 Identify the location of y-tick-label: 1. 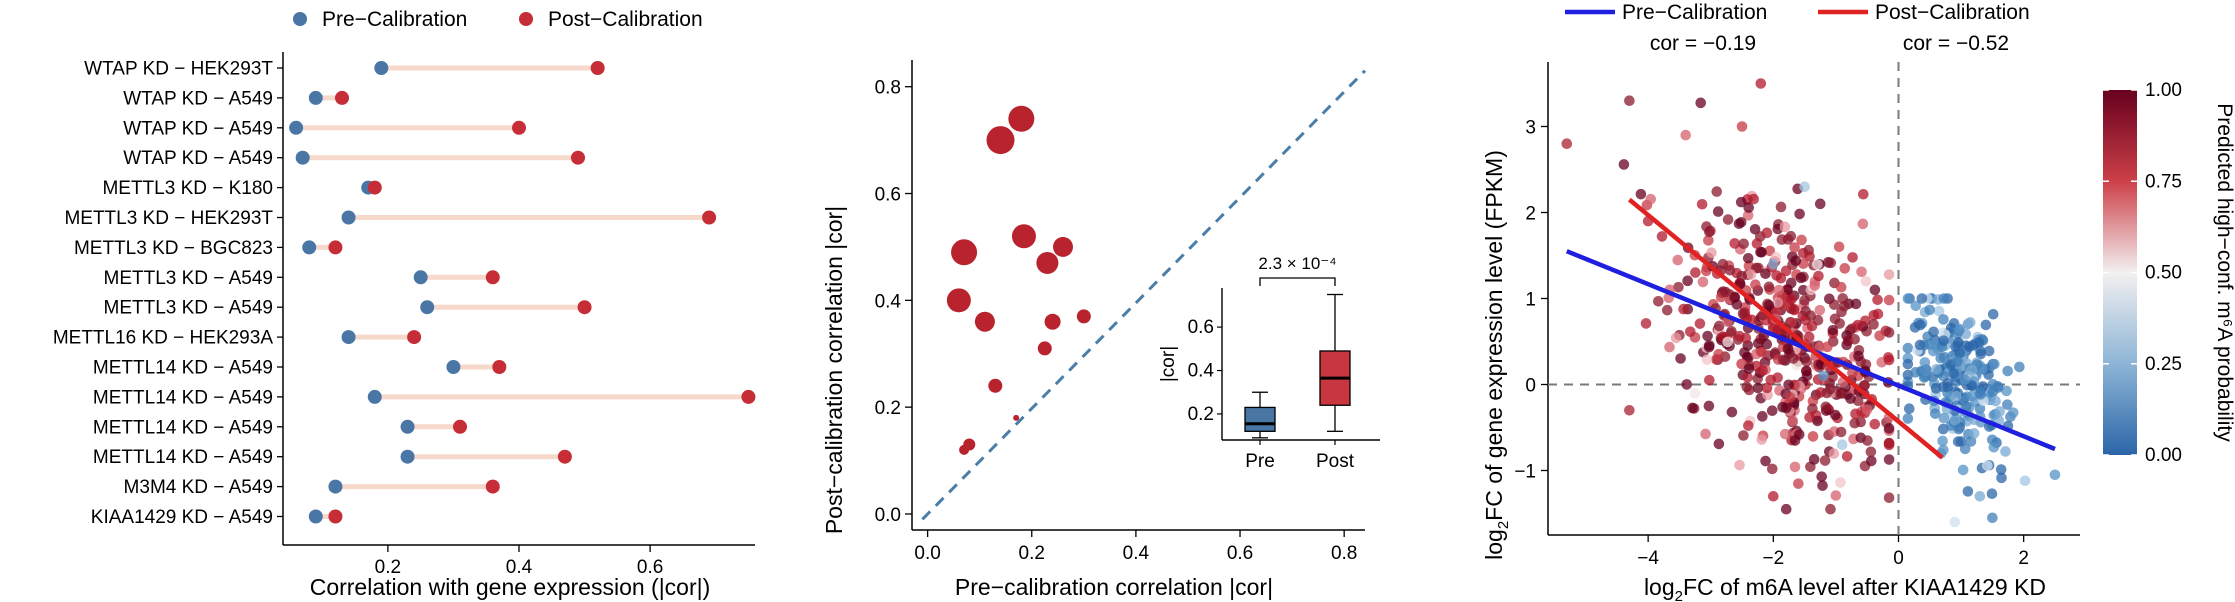
(1530, 300).